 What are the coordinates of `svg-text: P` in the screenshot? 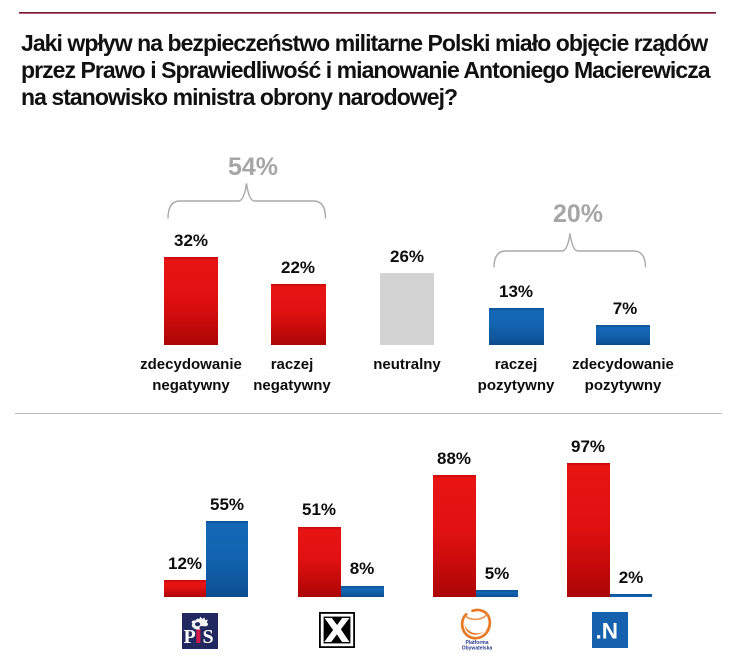 It's located at (190, 637).